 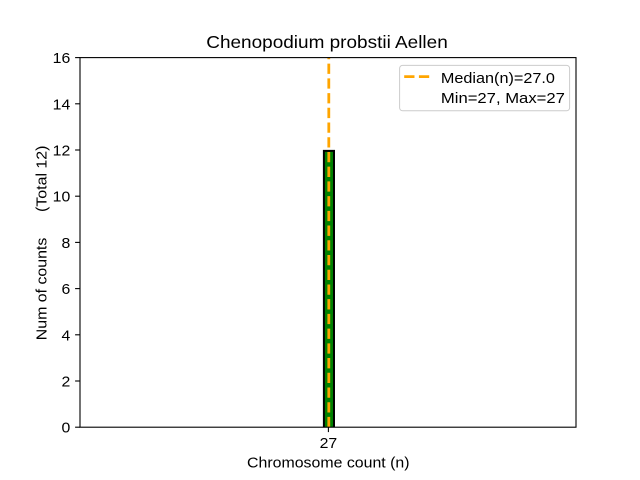 What do you see at coordinates (62, 152) in the screenshot?
I see `svg-text: 12` at bounding box center [62, 152].